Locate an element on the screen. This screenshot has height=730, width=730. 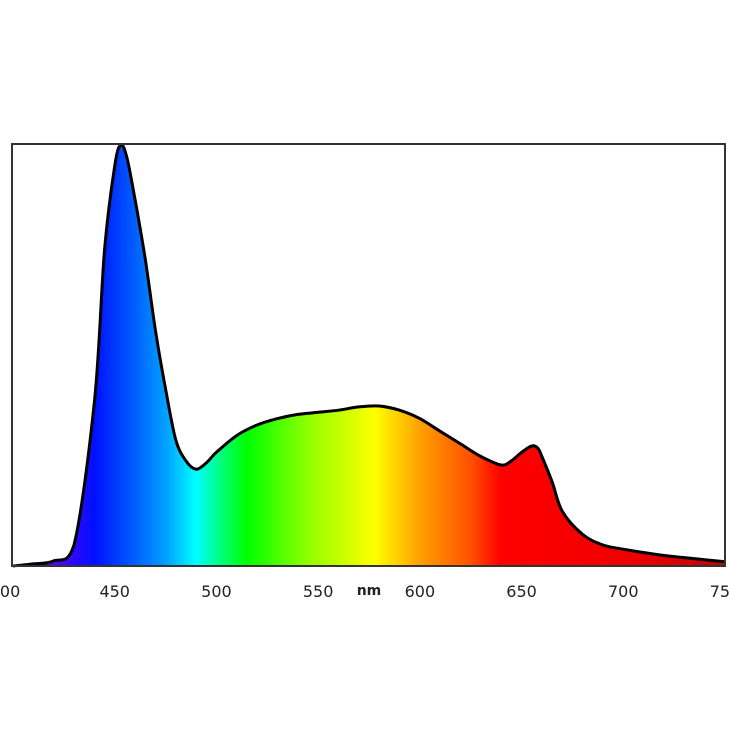
x-tick-label: 500 is located at coordinates (216, 591).